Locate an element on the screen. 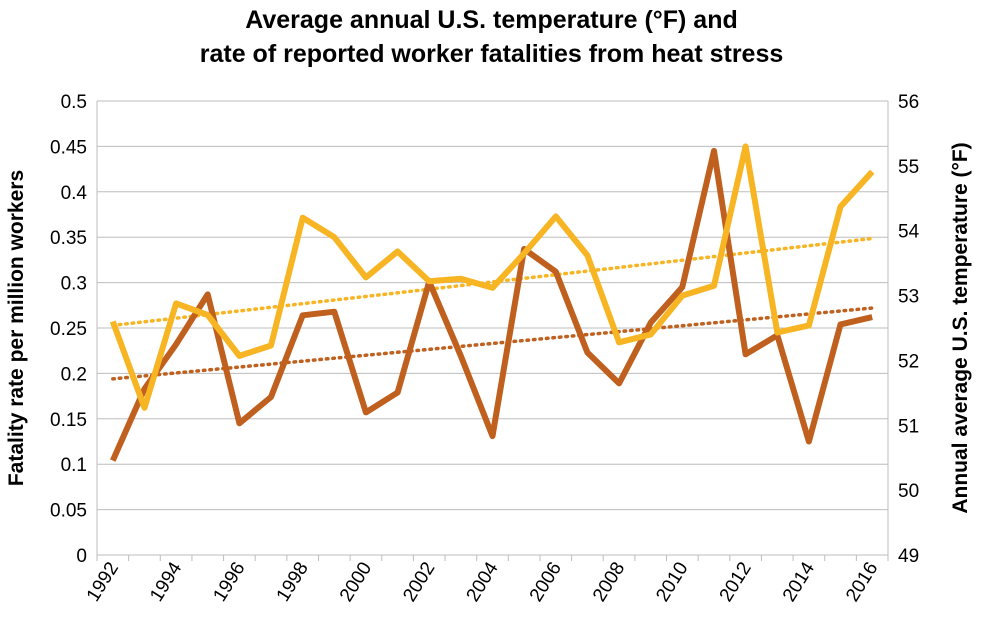  x-tick-label: 2016 is located at coordinates (862, 582).